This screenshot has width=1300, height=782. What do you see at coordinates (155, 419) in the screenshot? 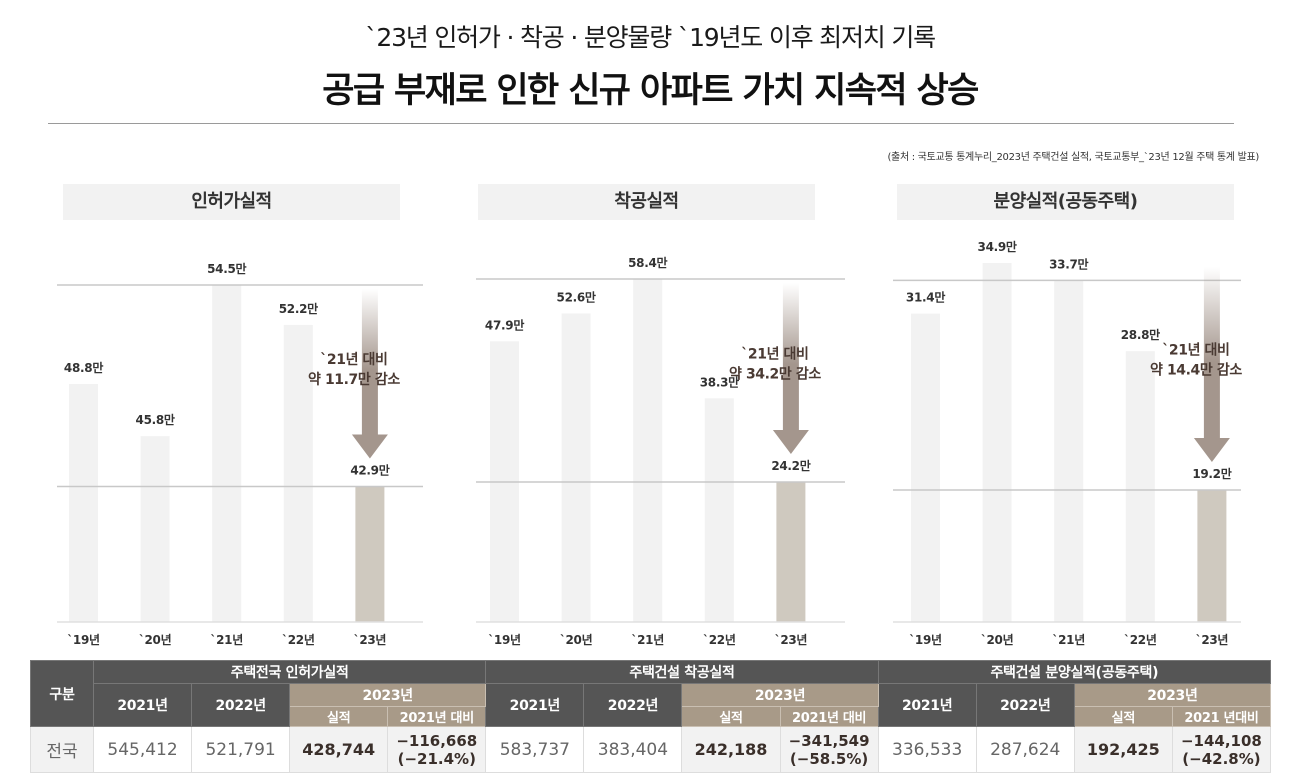
I see `data-label-1: 45.8만` at bounding box center [155, 419].